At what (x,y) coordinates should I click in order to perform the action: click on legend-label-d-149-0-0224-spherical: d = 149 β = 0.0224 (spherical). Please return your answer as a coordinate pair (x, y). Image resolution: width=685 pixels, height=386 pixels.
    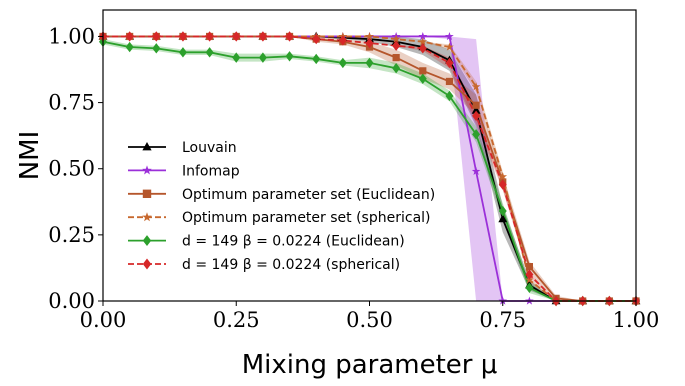
    Looking at the image, I should click on (291, 265).